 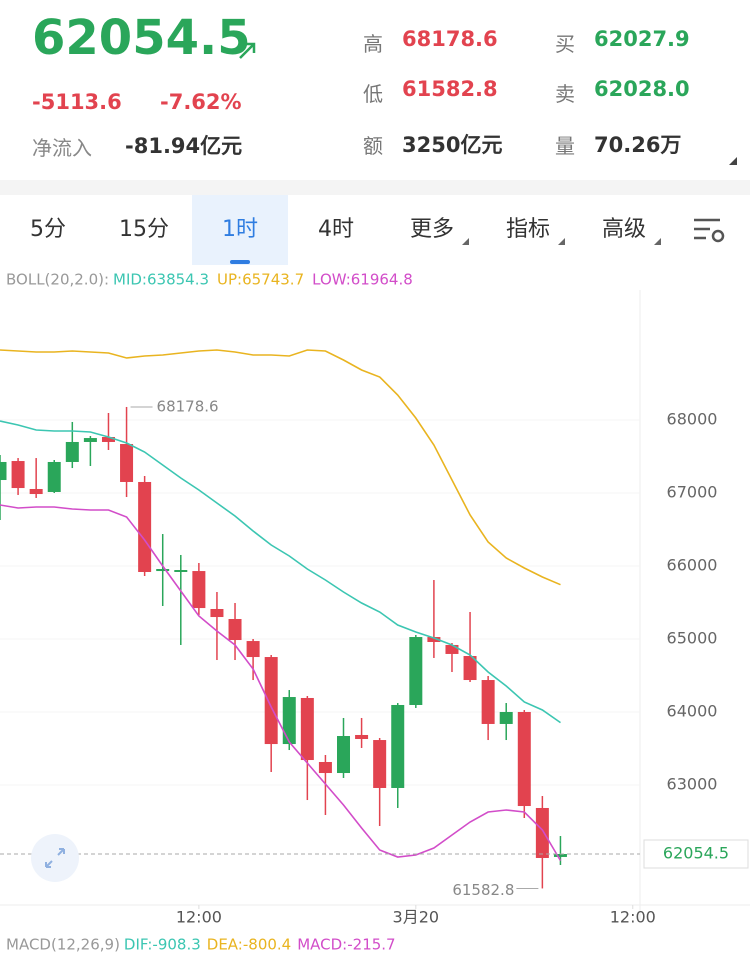 What do you see at coordinates (57, 280) in the screenshot?
I see `indicator-label: BOLL(20,2.0):` at bounding box center [57, 280].